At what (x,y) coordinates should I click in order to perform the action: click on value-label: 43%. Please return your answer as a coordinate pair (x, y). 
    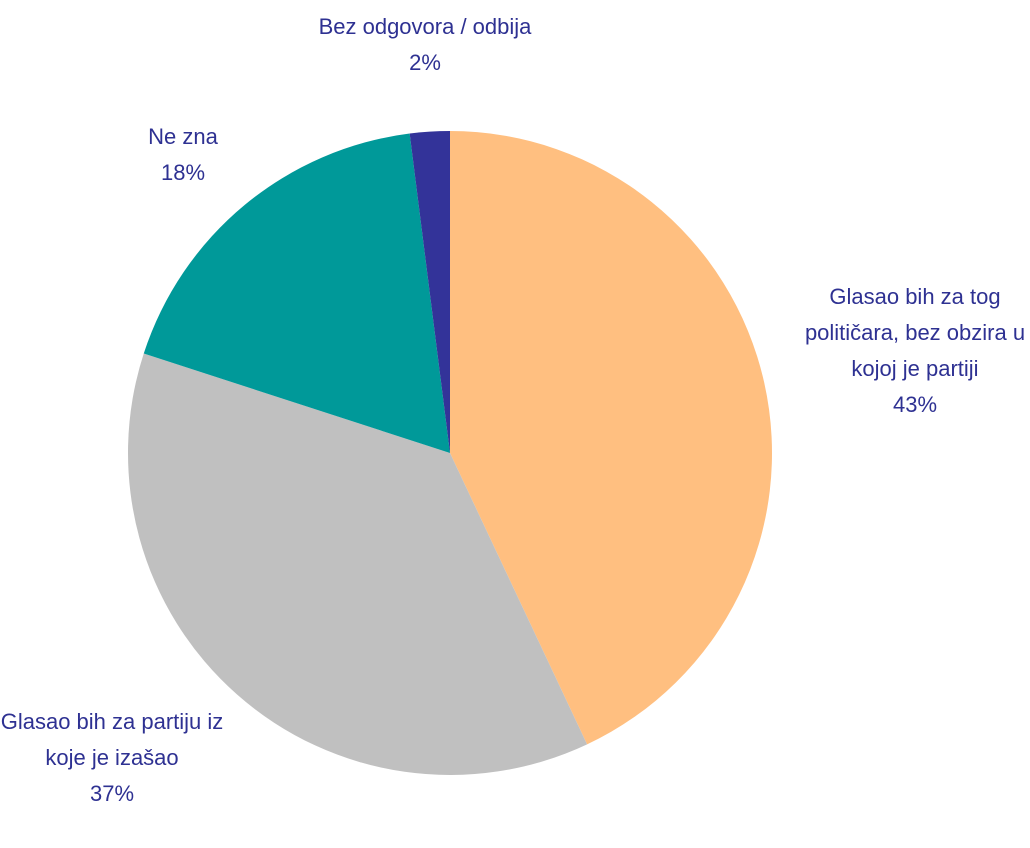
    Looking at the image, I should click on (915, 404).